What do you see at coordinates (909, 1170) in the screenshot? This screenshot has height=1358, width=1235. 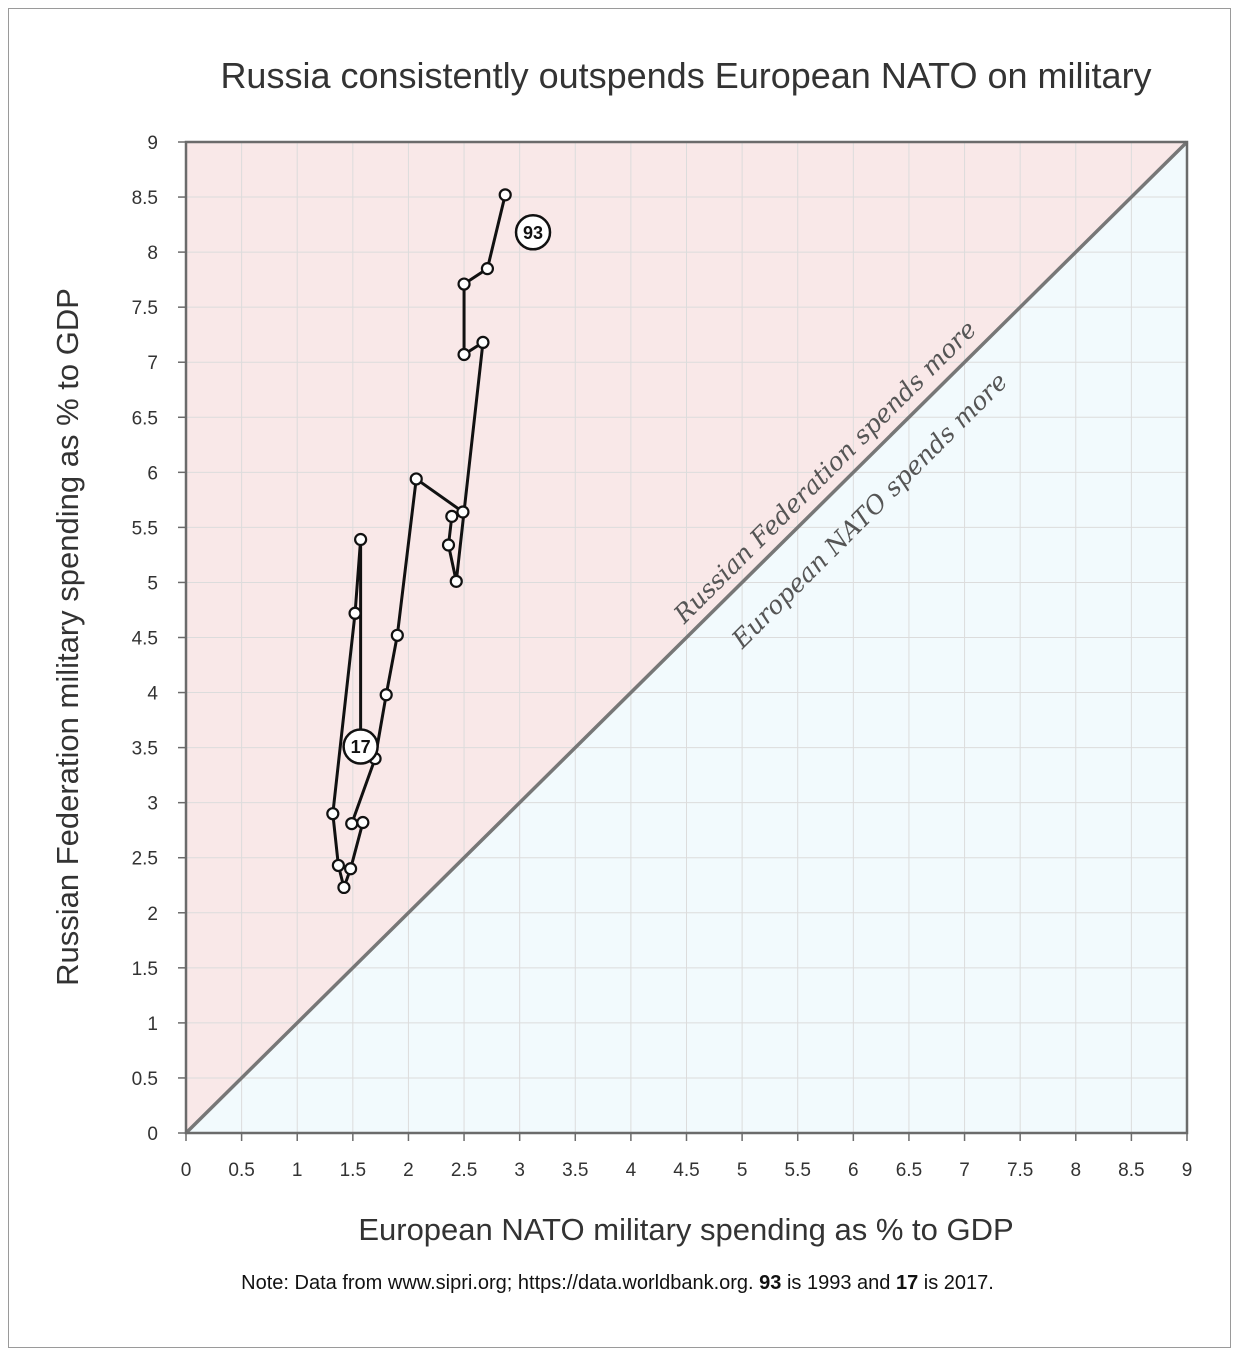 I see `x-tick-label: 6.5` at bounding box center [909, 1170].